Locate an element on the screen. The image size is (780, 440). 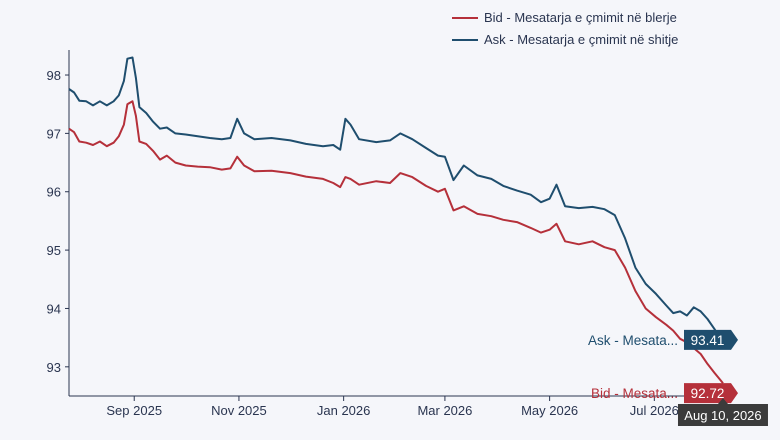
legend-item-bid: Bid - Mesatarja e çmimit në blerje is located at coordinates (564, 17).